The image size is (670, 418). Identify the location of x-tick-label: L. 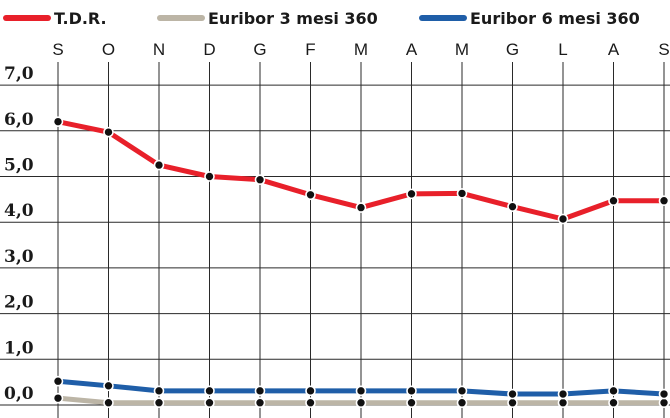
(562, 49).